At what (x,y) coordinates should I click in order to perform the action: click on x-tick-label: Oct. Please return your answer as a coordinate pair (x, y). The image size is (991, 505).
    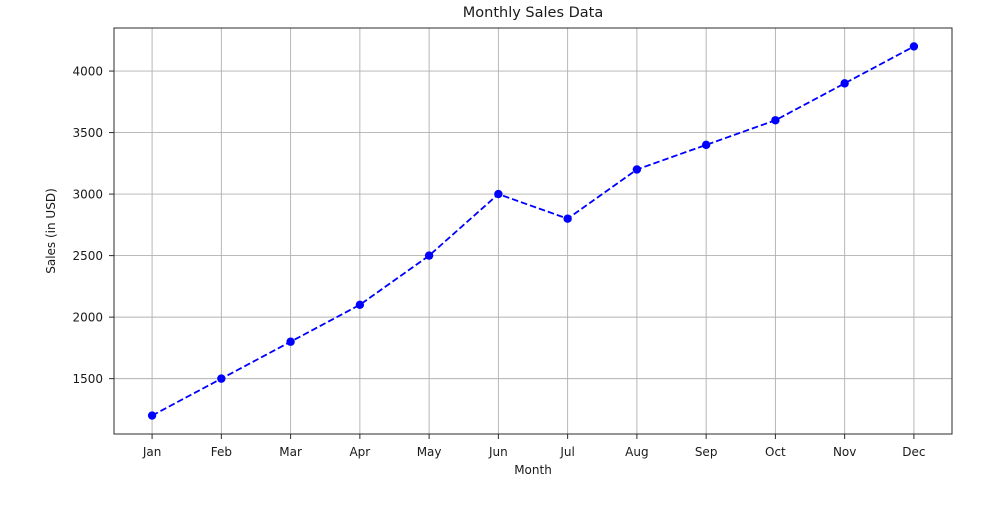
    Looking at the image, I should click on (775, 452).